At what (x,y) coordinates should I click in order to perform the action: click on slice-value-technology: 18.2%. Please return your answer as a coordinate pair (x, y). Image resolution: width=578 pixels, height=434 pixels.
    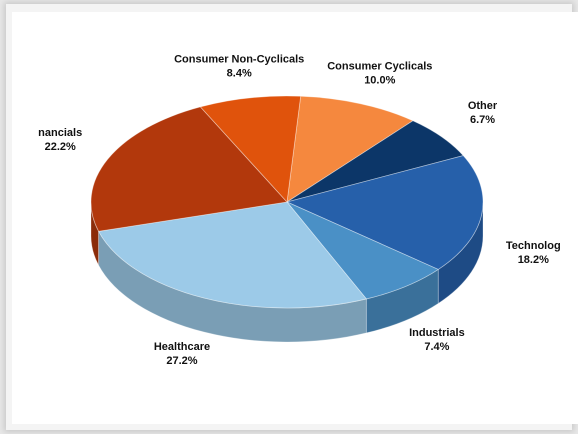
    Looking at the image, I should click on (533, 260).